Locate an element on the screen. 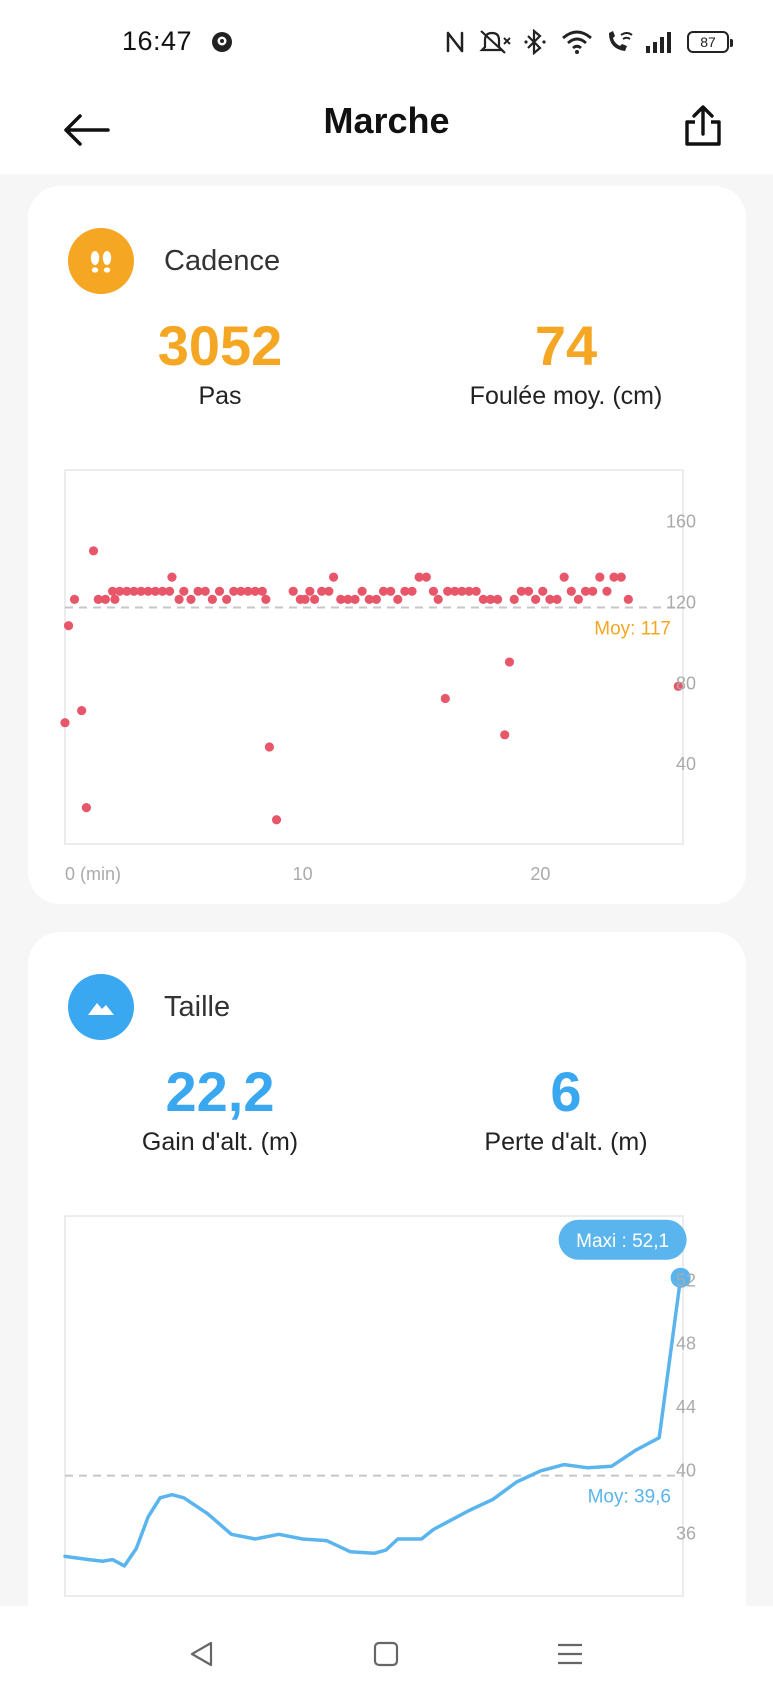  altitude-max-label: Maxi : 52,1 is located at coordinates (622, 1241).